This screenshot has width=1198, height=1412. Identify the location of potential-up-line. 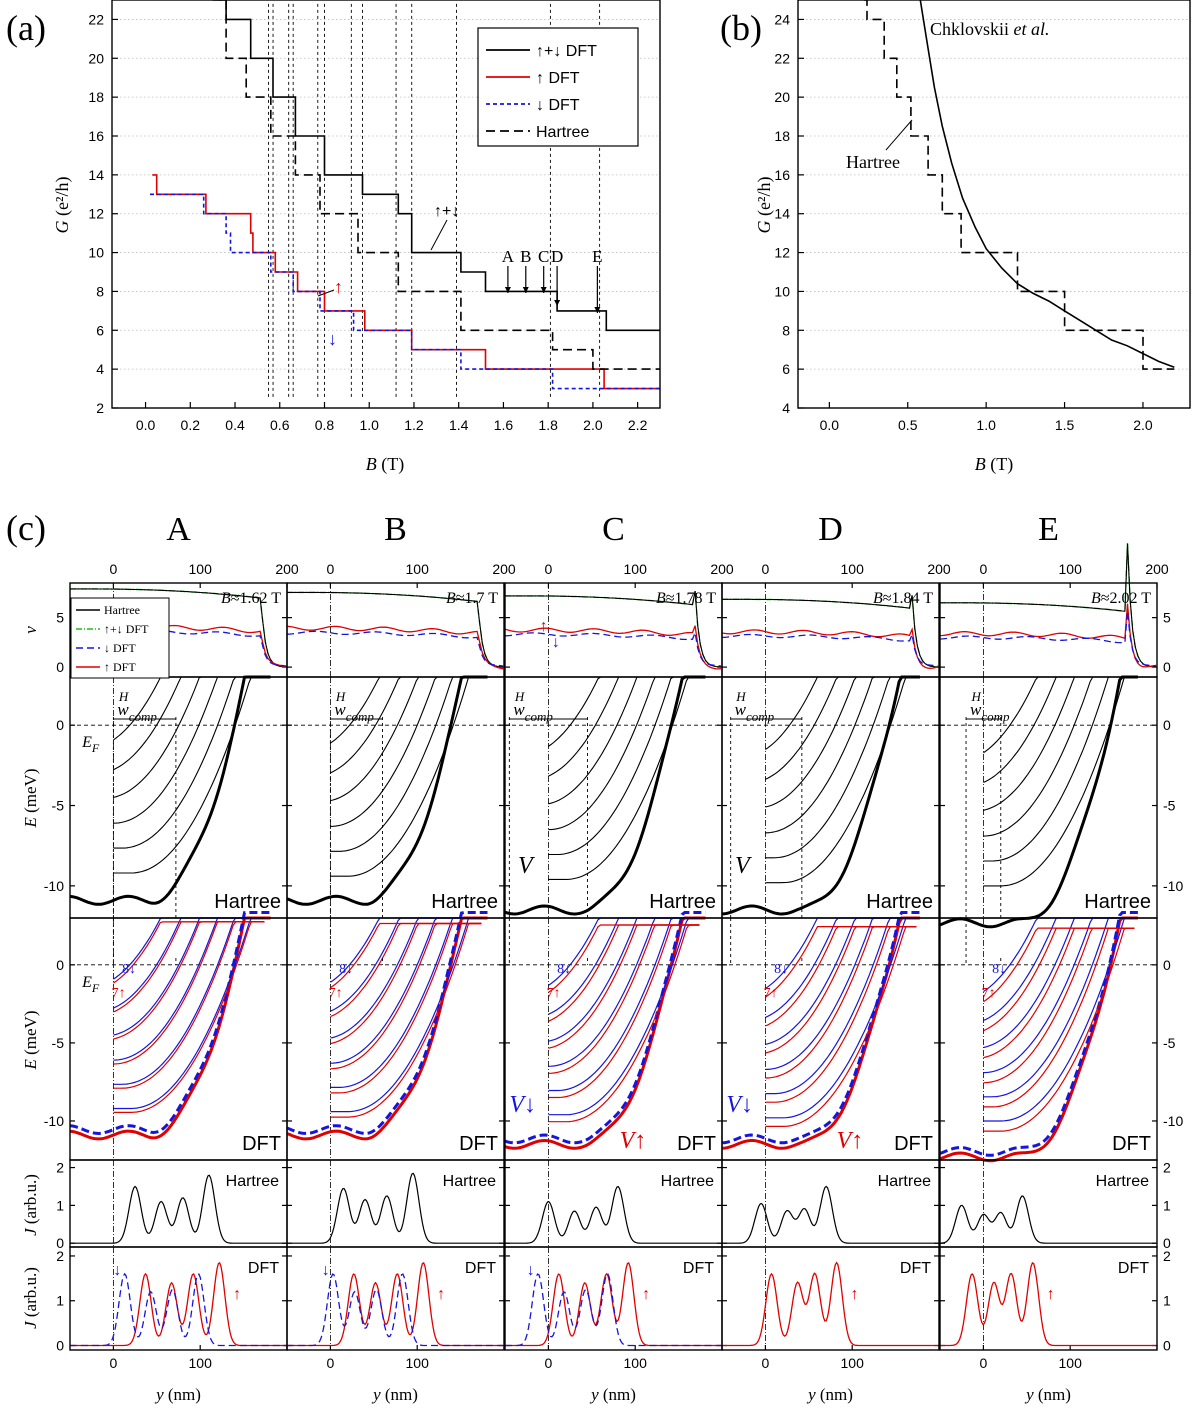
(820, 1033).